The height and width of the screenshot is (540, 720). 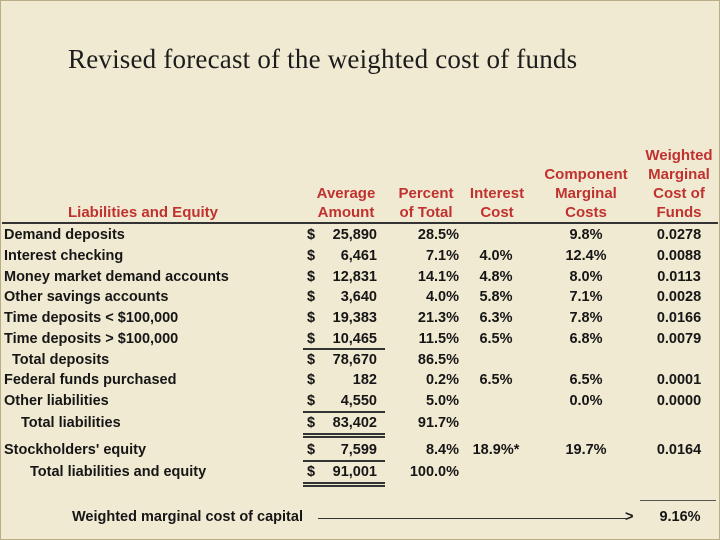 What do you see at coordinates (679, 174) in the screenshot?
I see `header-weighted-marginal-line2: Marginal` at bounding box center [679, 174].